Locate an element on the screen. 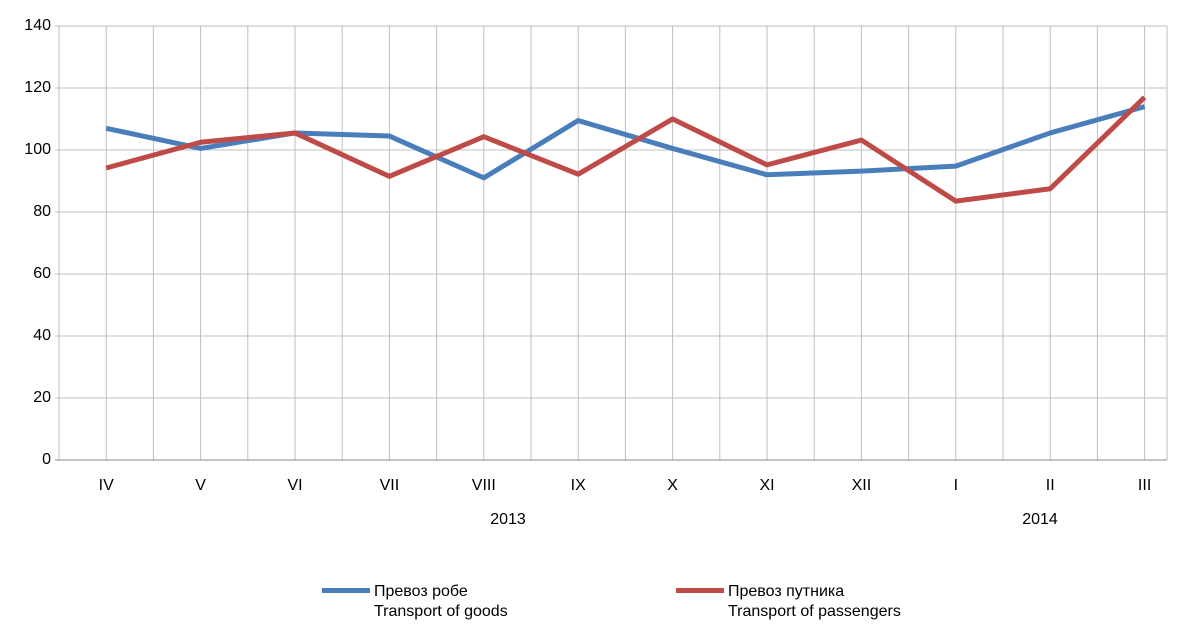 The image size is (1178, 626). y-tick-label: 100 is located at coordinates (37, 149).